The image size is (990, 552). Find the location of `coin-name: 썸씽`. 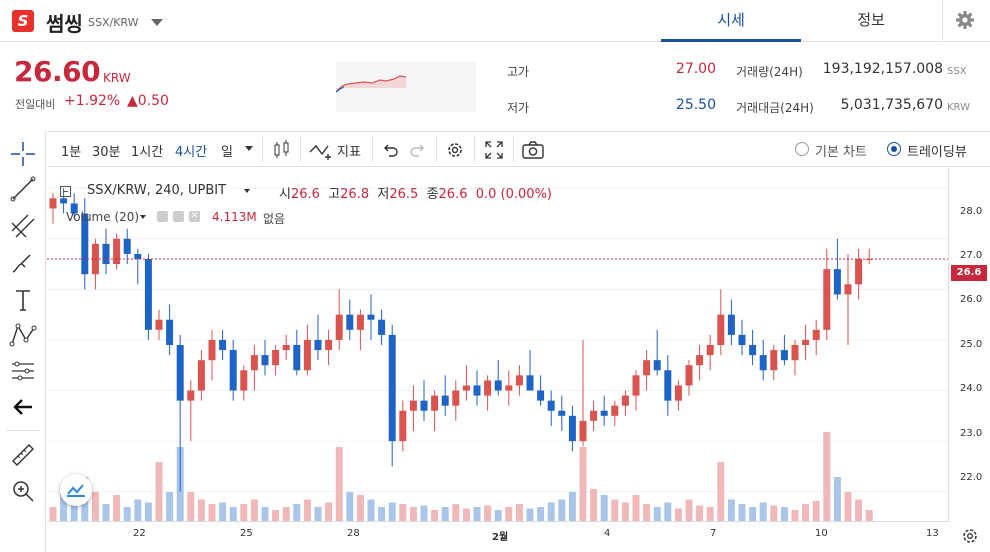

coin-name: 썸씽 is located at coordinates (64, 24).